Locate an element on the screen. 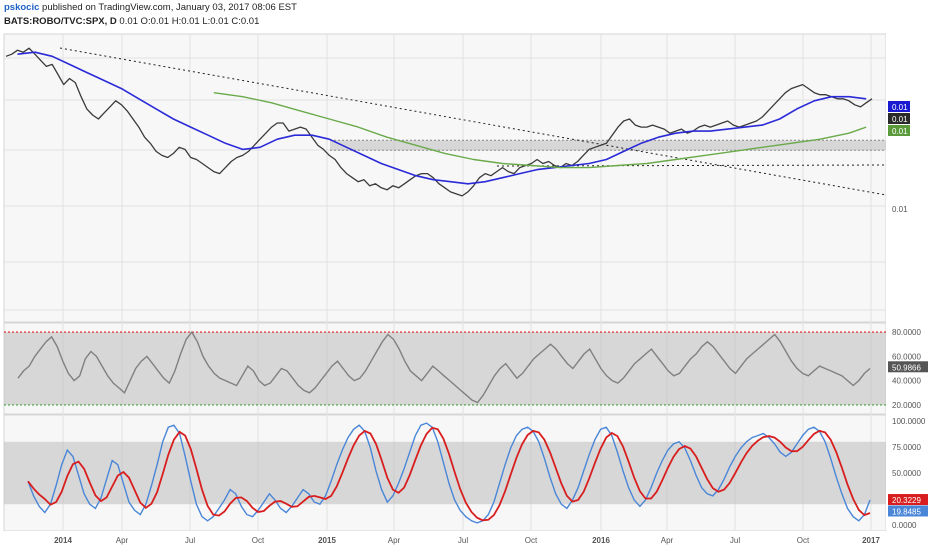 The image size is (932, 550). price-tick-label: 0.01 is located at coordinates (900, 209).